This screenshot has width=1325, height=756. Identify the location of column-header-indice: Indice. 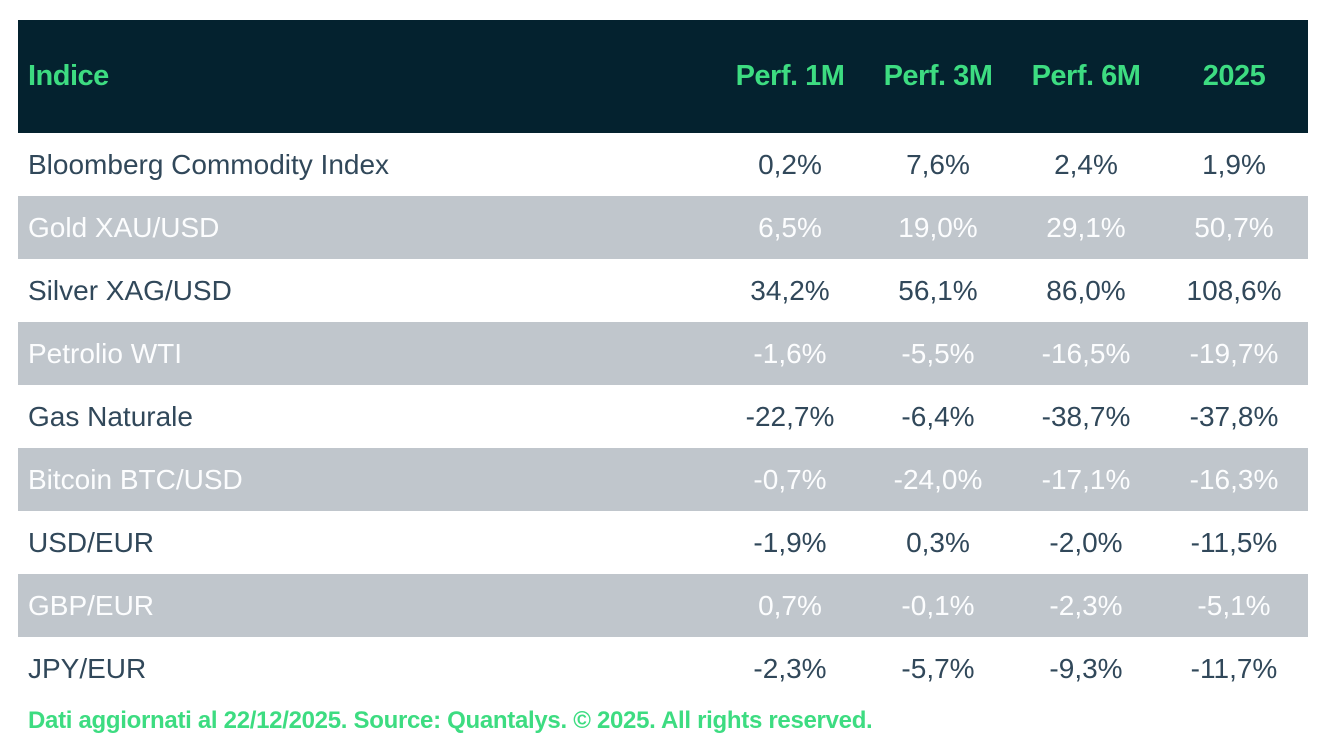
(68, 76).